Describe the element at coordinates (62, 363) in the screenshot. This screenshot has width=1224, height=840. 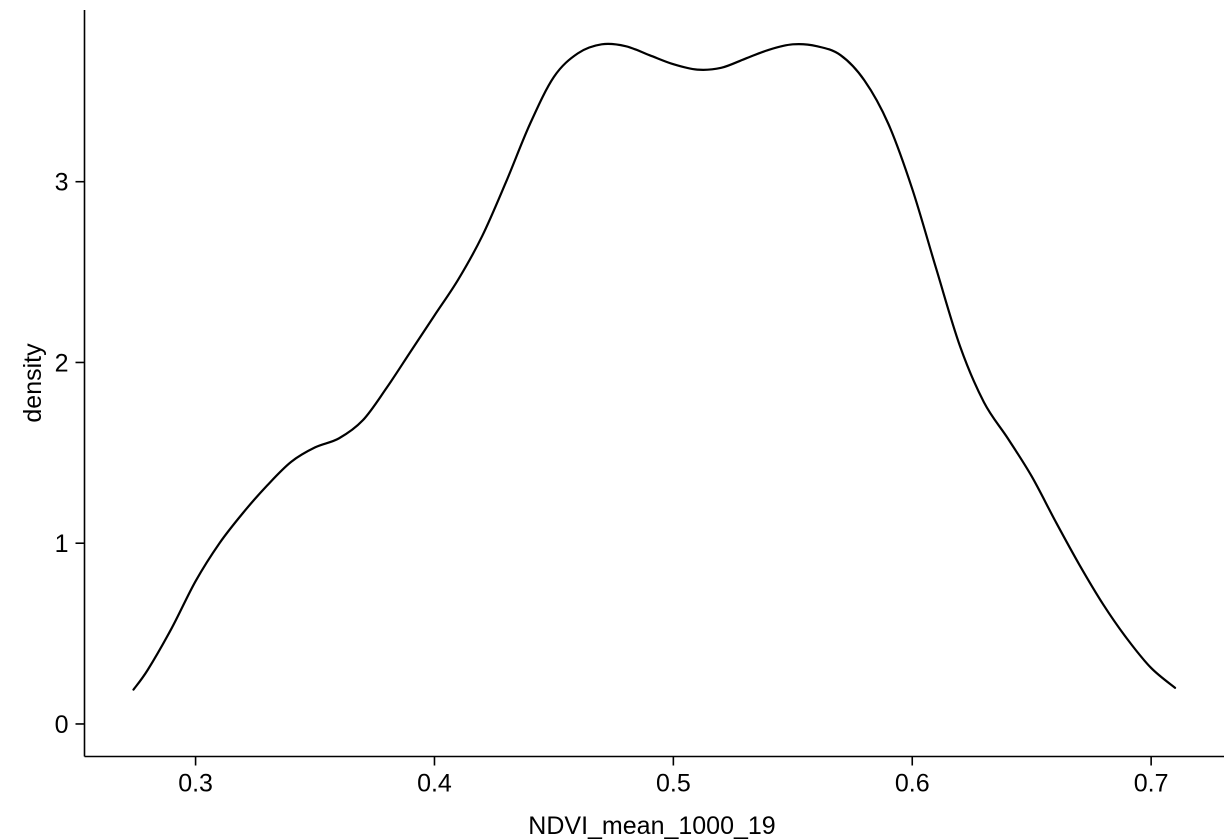
I see `y-tick-label: 2` at that location.